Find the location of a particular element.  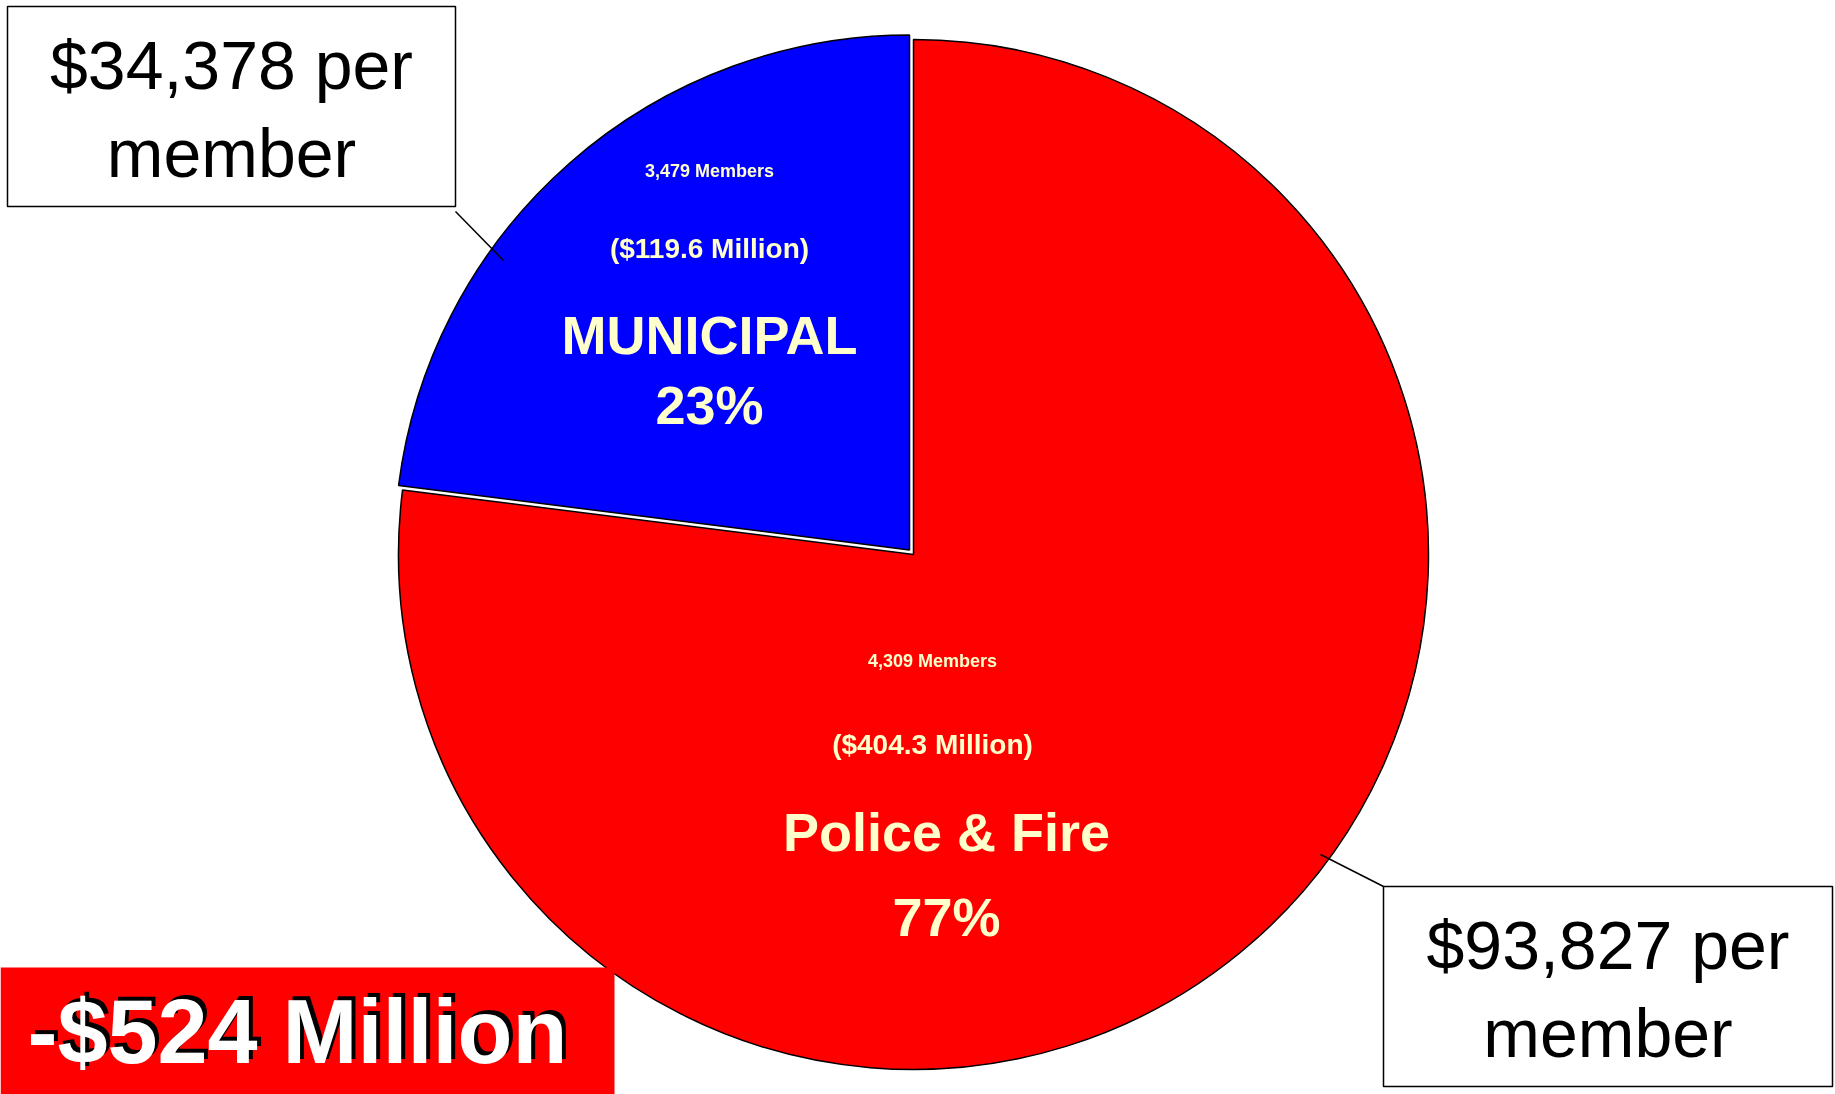

data-label: 77% is located at coordinates (946, 916).